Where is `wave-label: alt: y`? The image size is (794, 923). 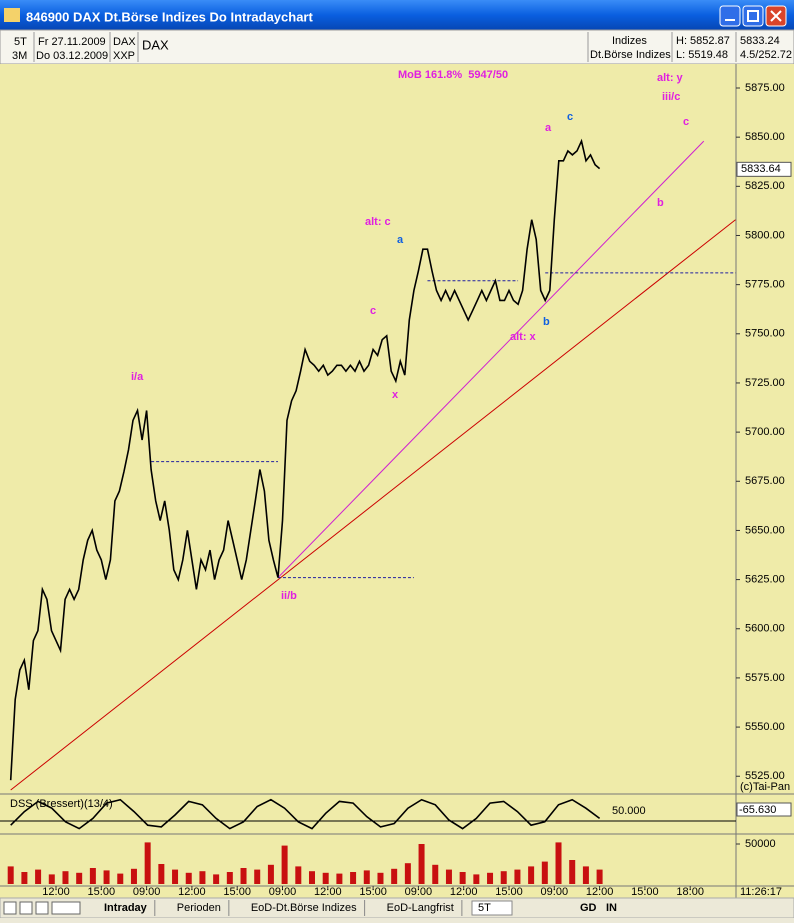
wave-label: alt: y is located at coordinates (670, 78).